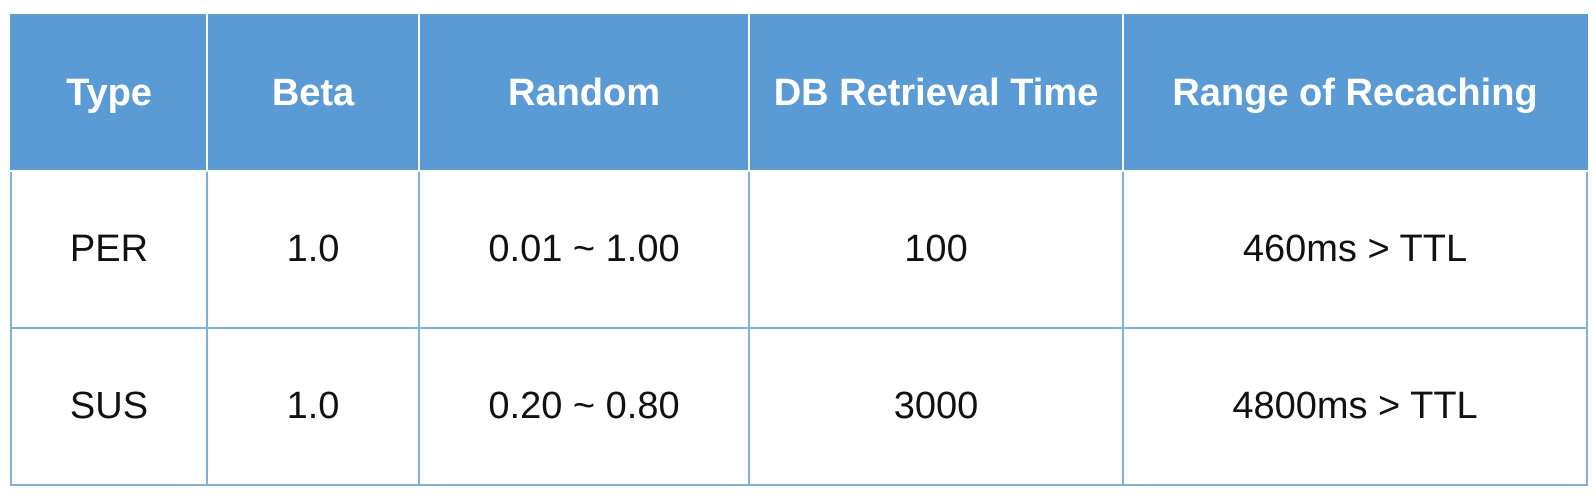 Image resolution: width=1596 pixels, height=497 pixels. I want to click on cell-type: SUS, so click(109, 406).